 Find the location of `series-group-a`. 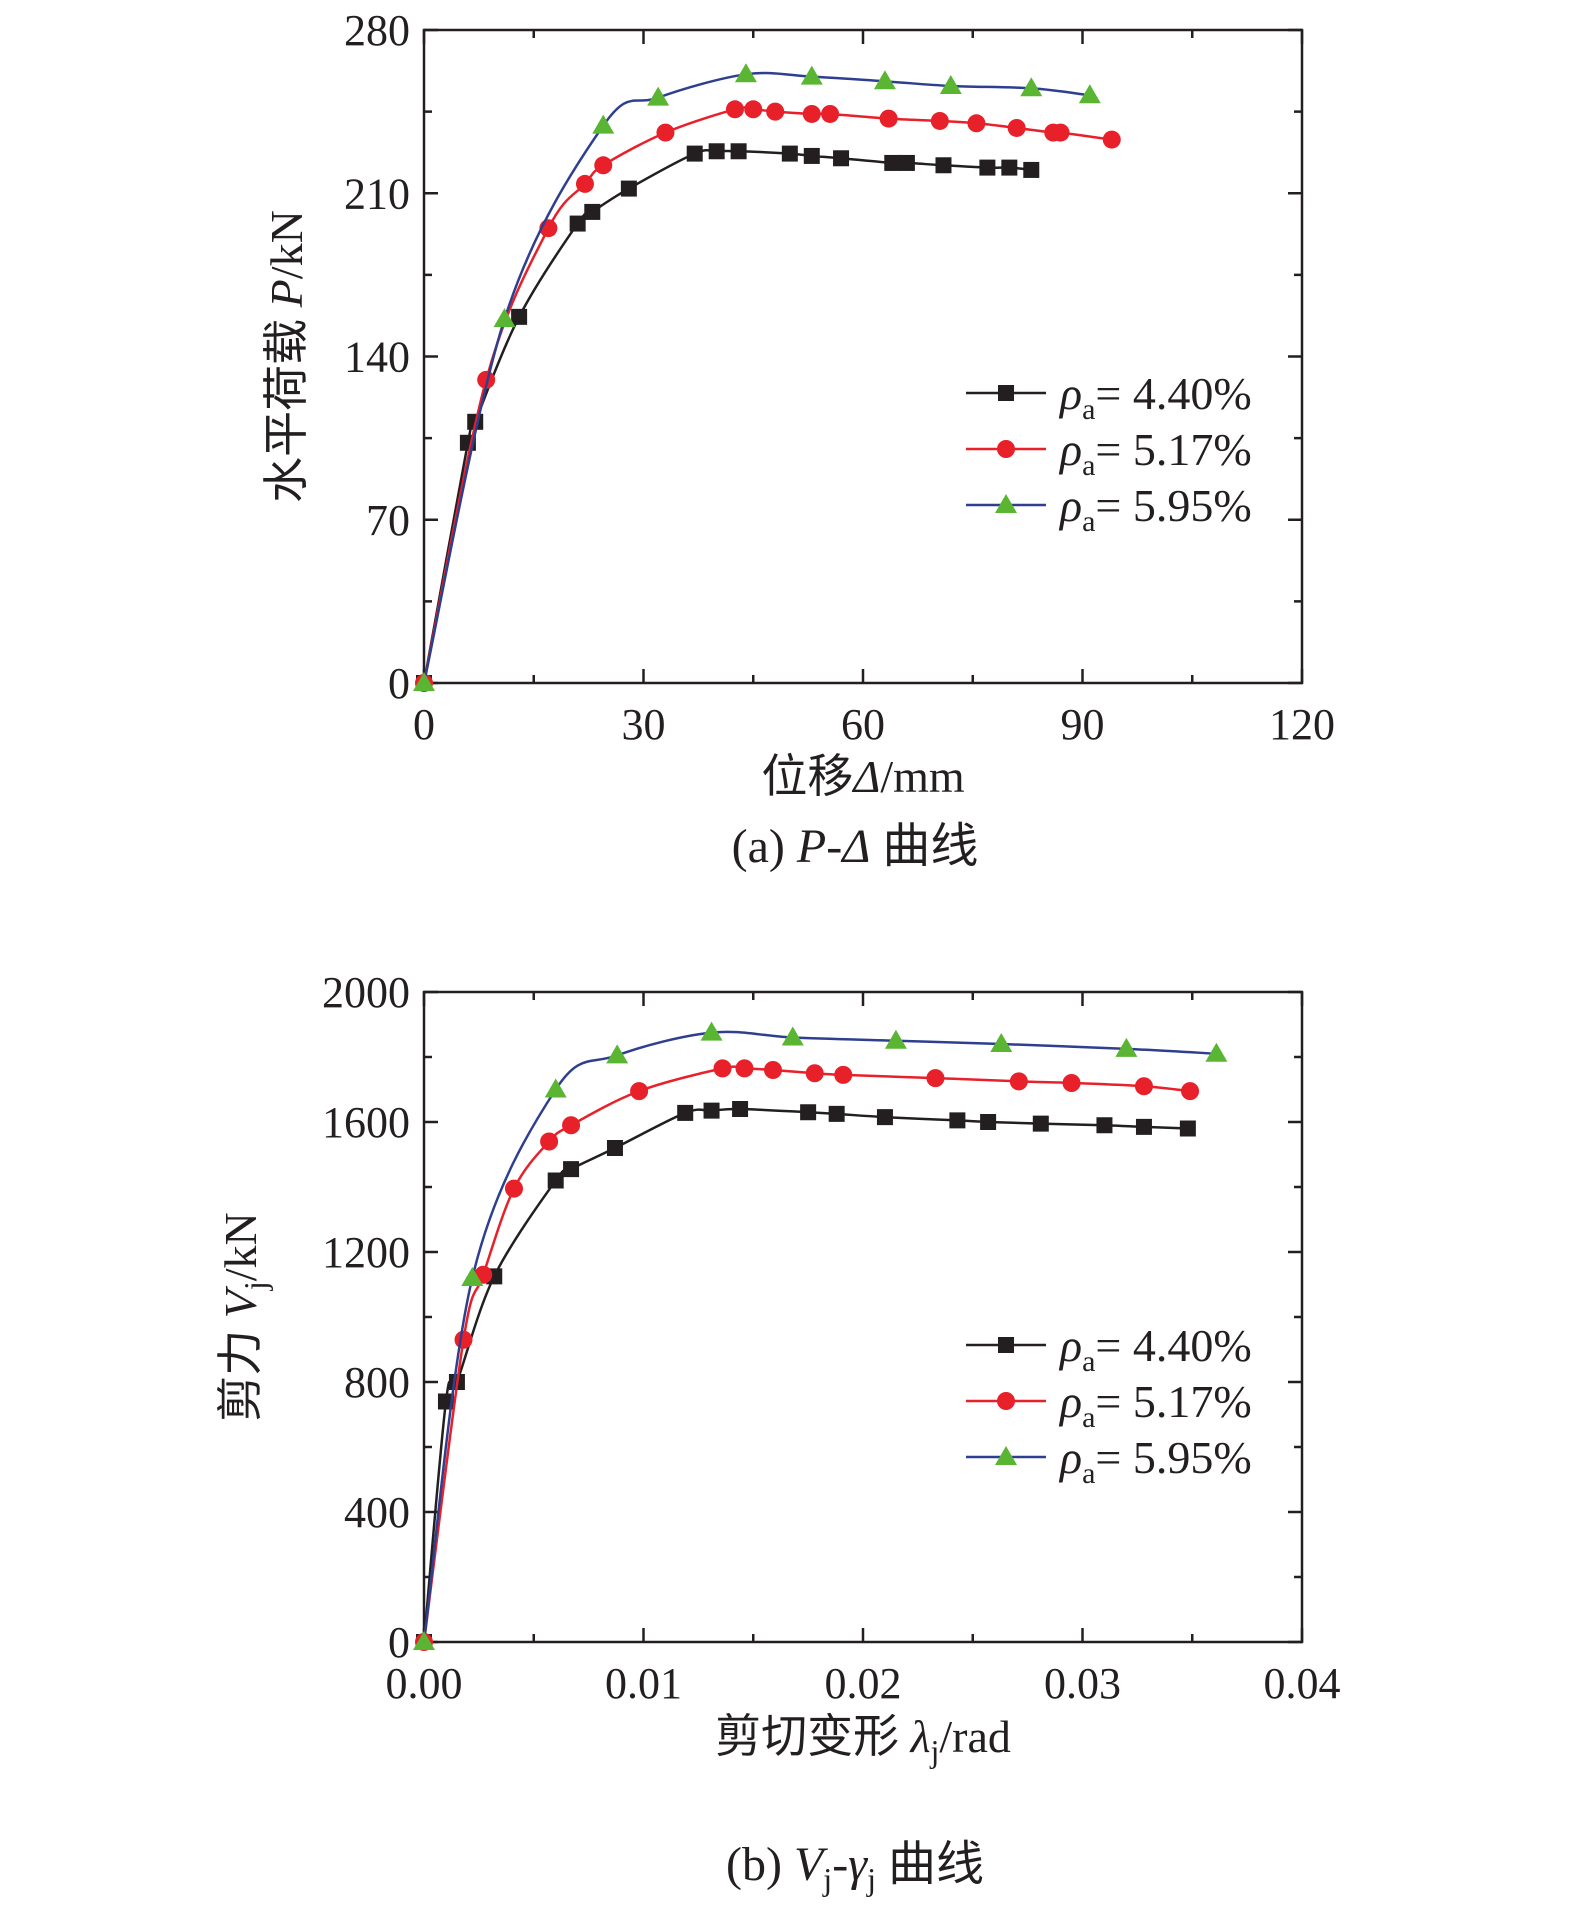

series-group-a is located at coordinates (767, 377).